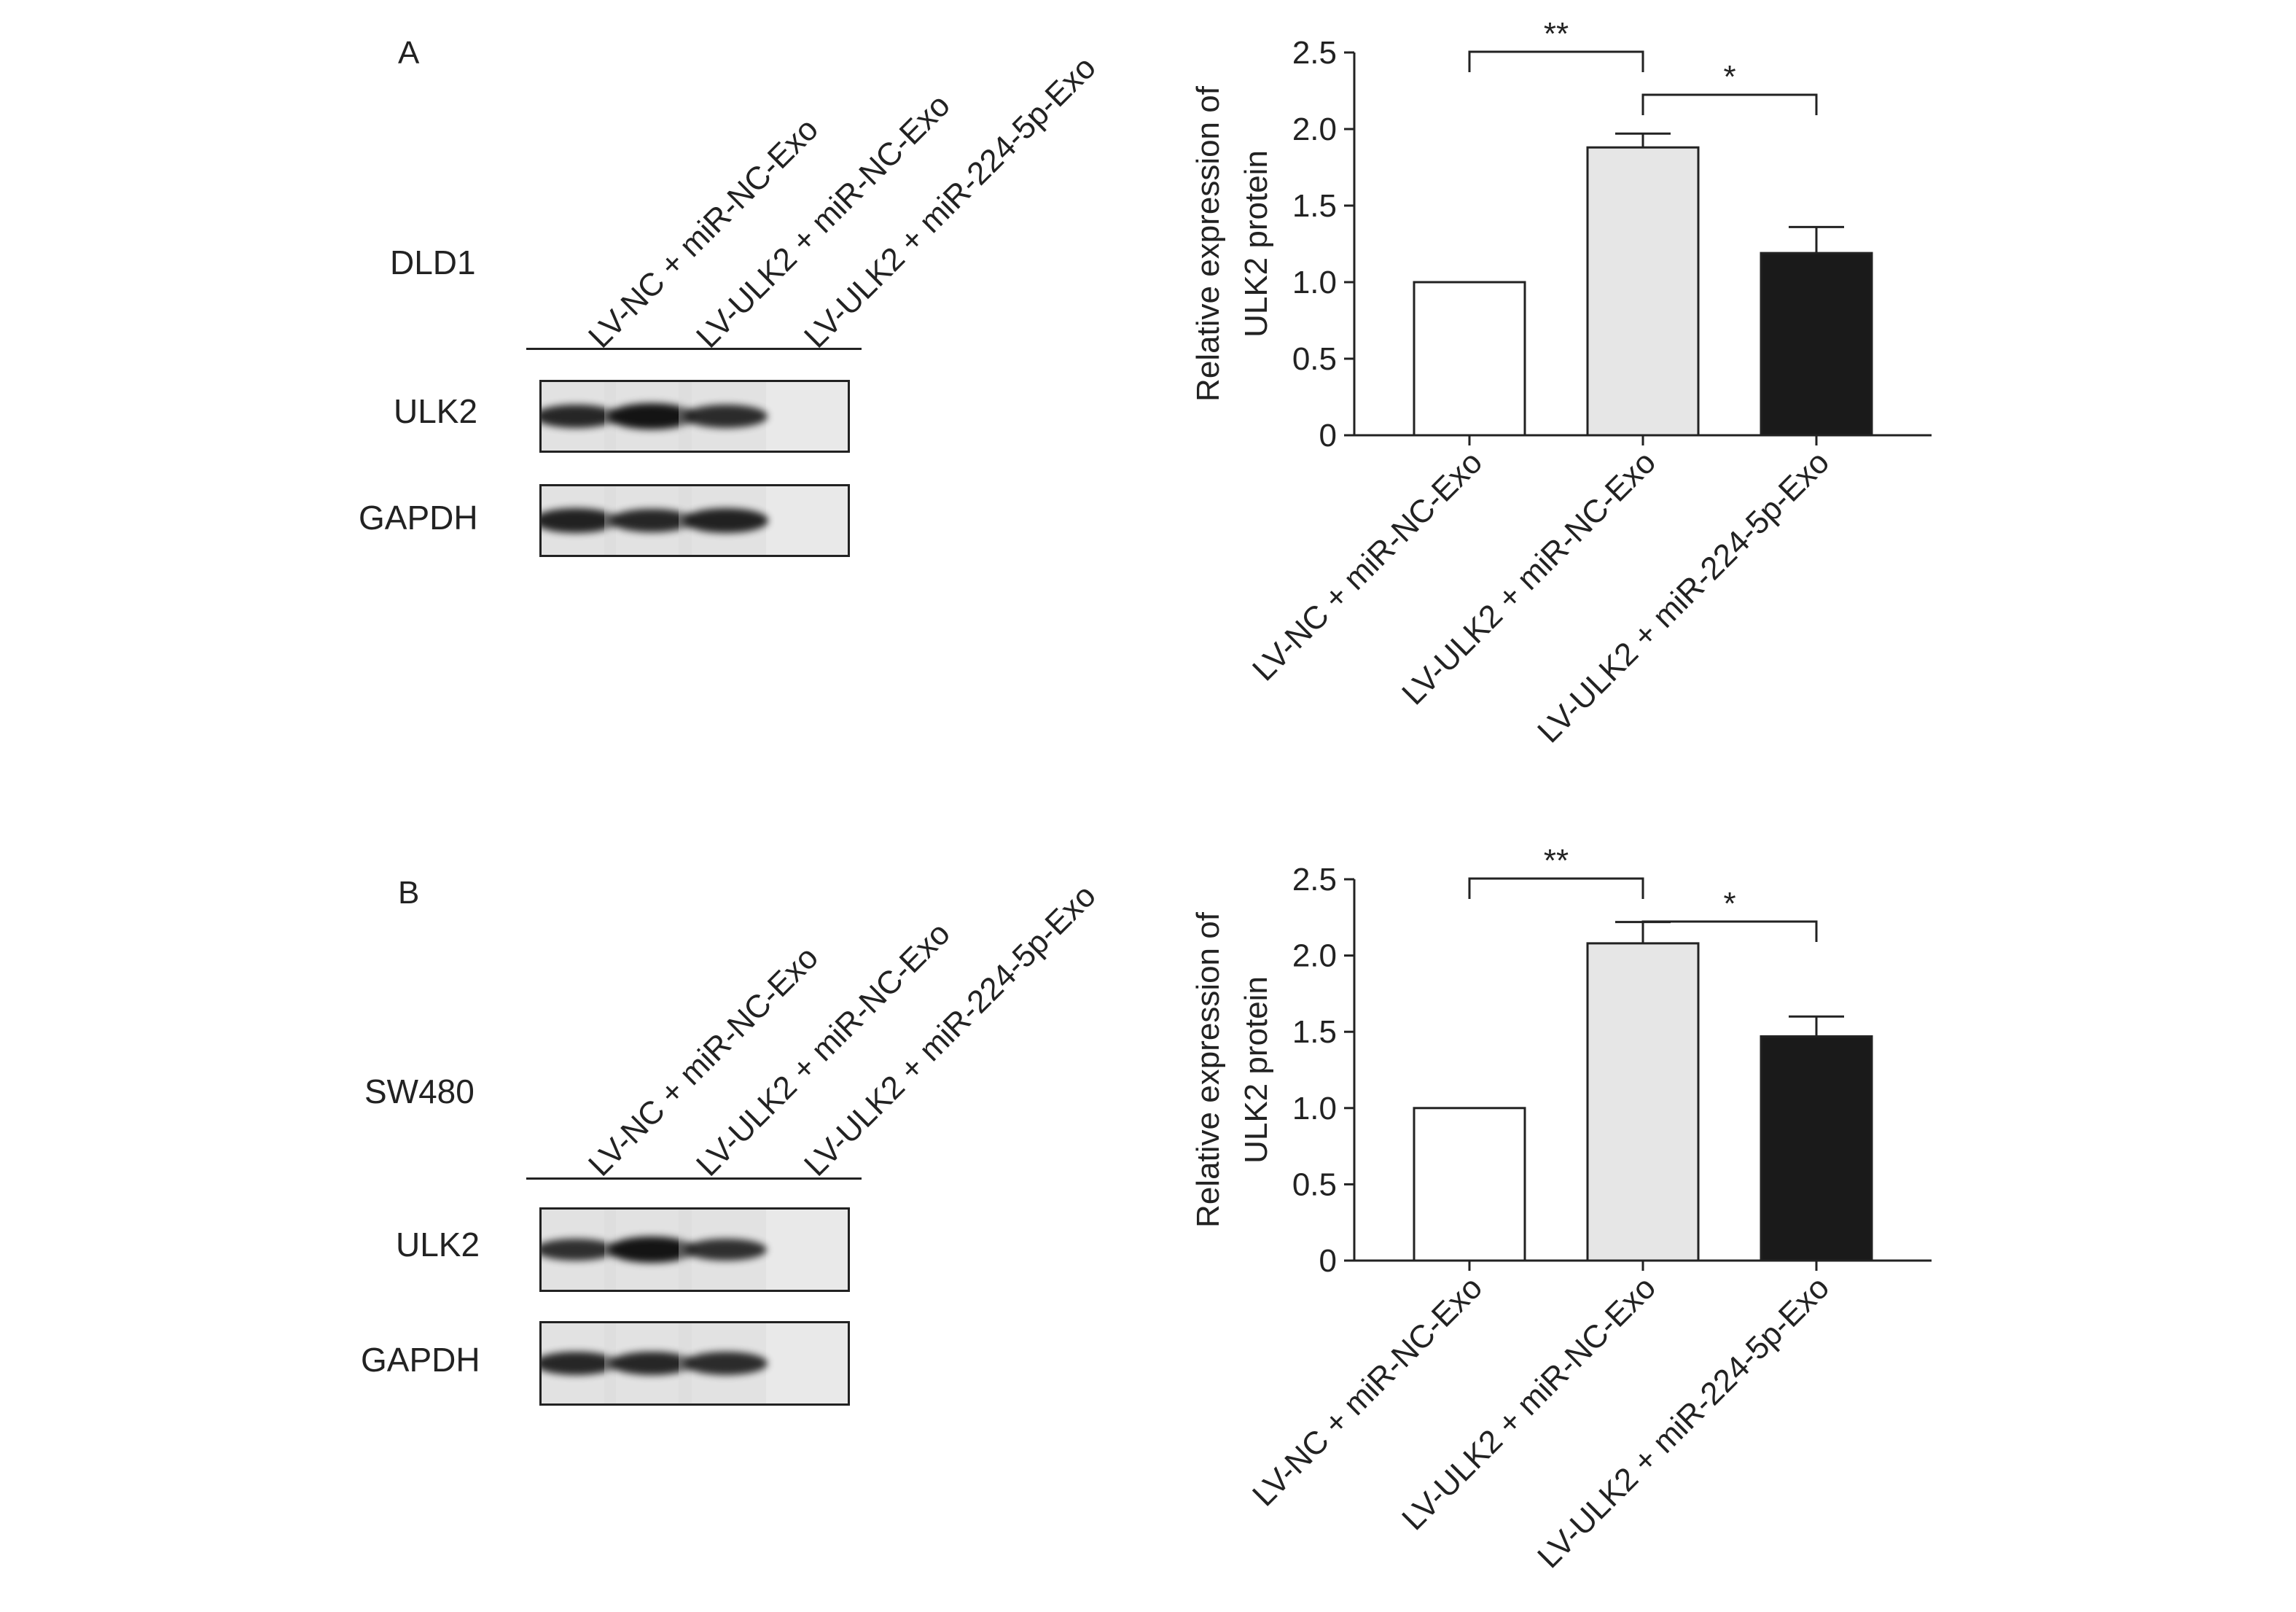 This screenshot has width=2296, height=1612. Describe the element at coordinates (433, 262) in the screenshot. I see `cell-line-label: DLD1` at that location.